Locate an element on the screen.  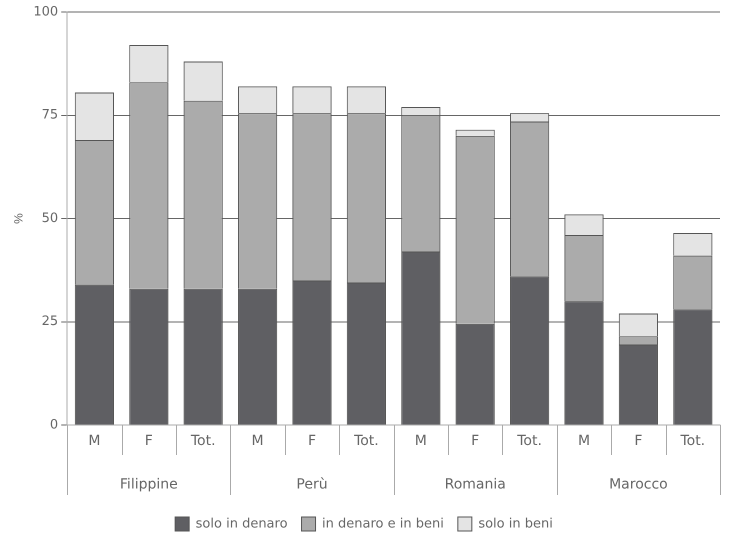
y-tick-label: 0 is located at coordinates (54, 424).